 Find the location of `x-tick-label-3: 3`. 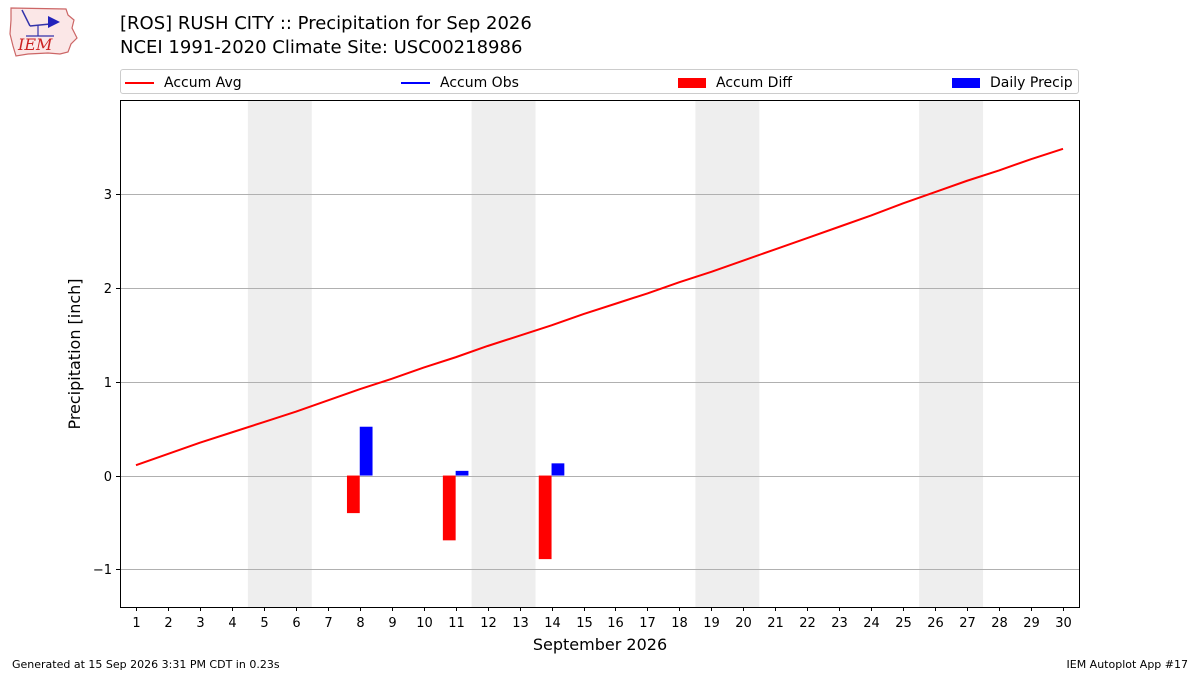

x-tick-label-3: 3 is located at coordinates (200, 623).